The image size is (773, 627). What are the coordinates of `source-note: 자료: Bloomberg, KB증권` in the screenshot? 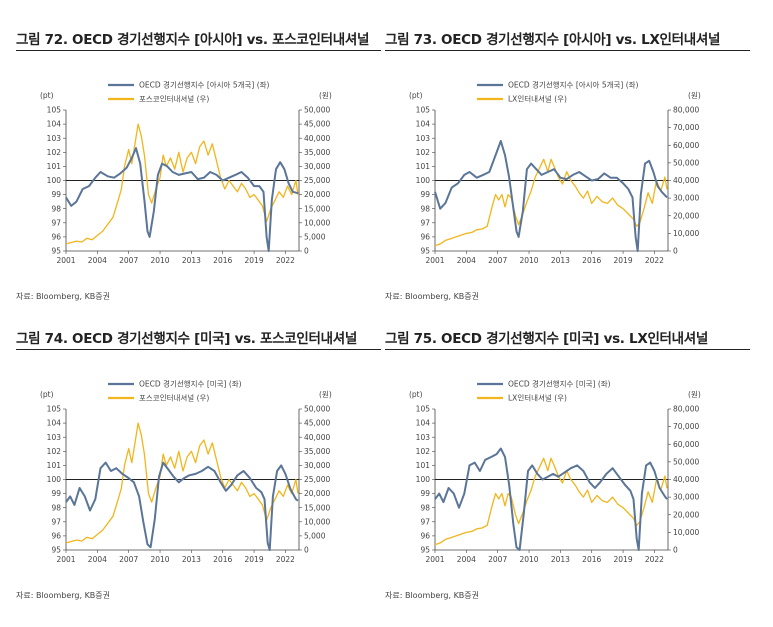 It's located at (432, 595).